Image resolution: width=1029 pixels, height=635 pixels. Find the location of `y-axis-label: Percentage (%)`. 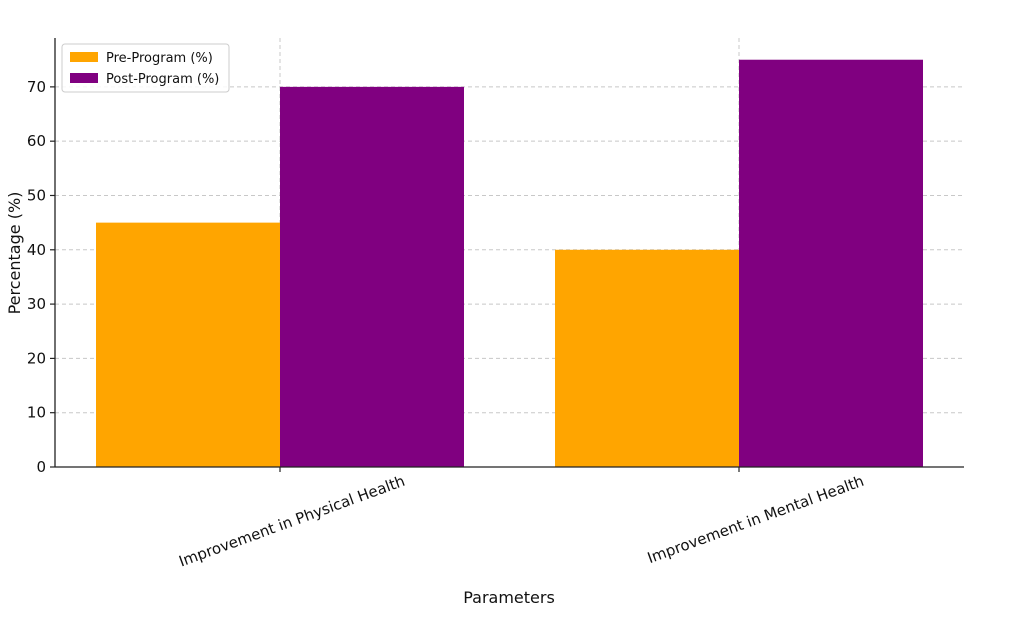

y-axis-label: Percentage (%) is located at coordinates (14, 253).